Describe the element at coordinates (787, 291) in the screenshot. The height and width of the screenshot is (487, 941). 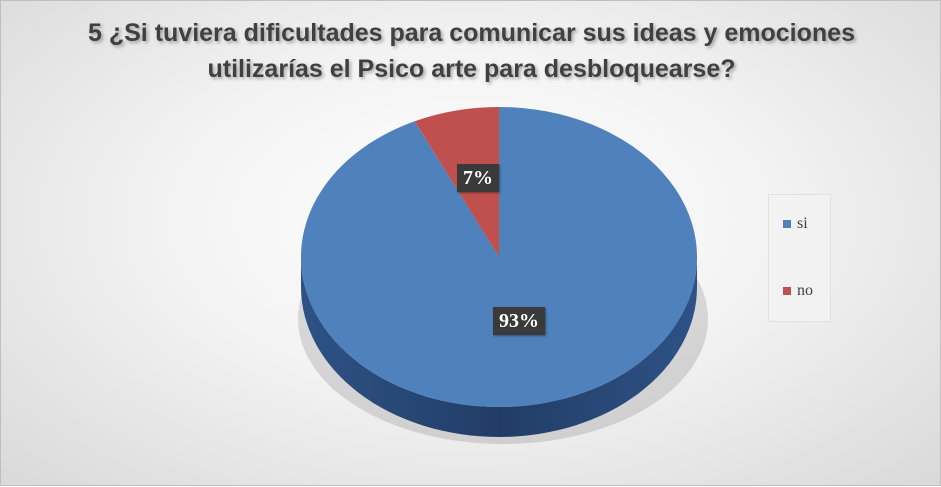
I see `legend-swatch-no` at that location.